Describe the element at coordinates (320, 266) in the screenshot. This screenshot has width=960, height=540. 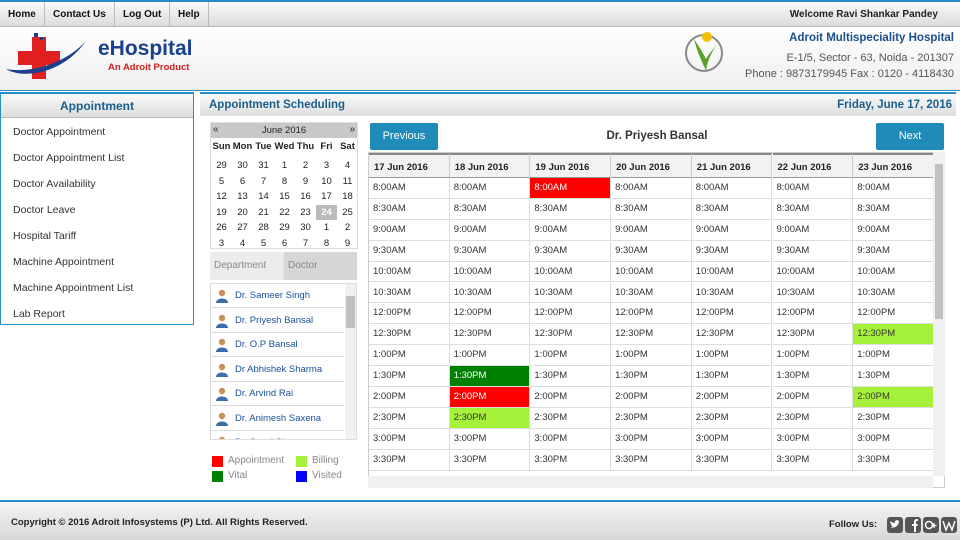
I see `tab: Doctor` at that location.